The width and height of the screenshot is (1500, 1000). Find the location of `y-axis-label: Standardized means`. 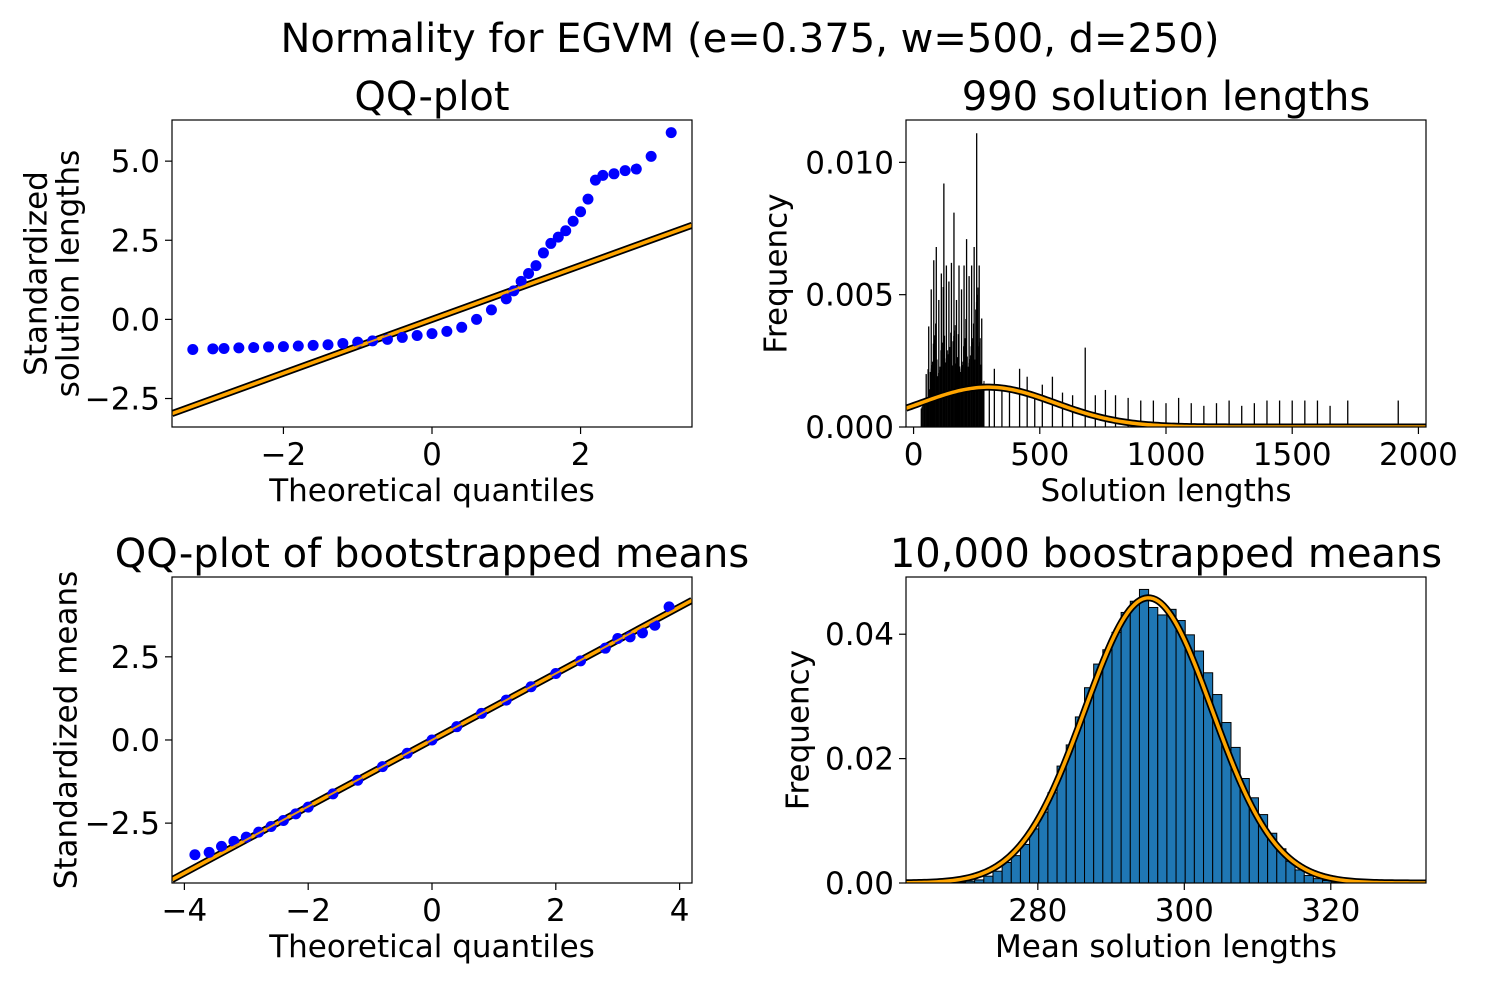

y-axis-label: Standardized means is located at coordinates (67, 730).